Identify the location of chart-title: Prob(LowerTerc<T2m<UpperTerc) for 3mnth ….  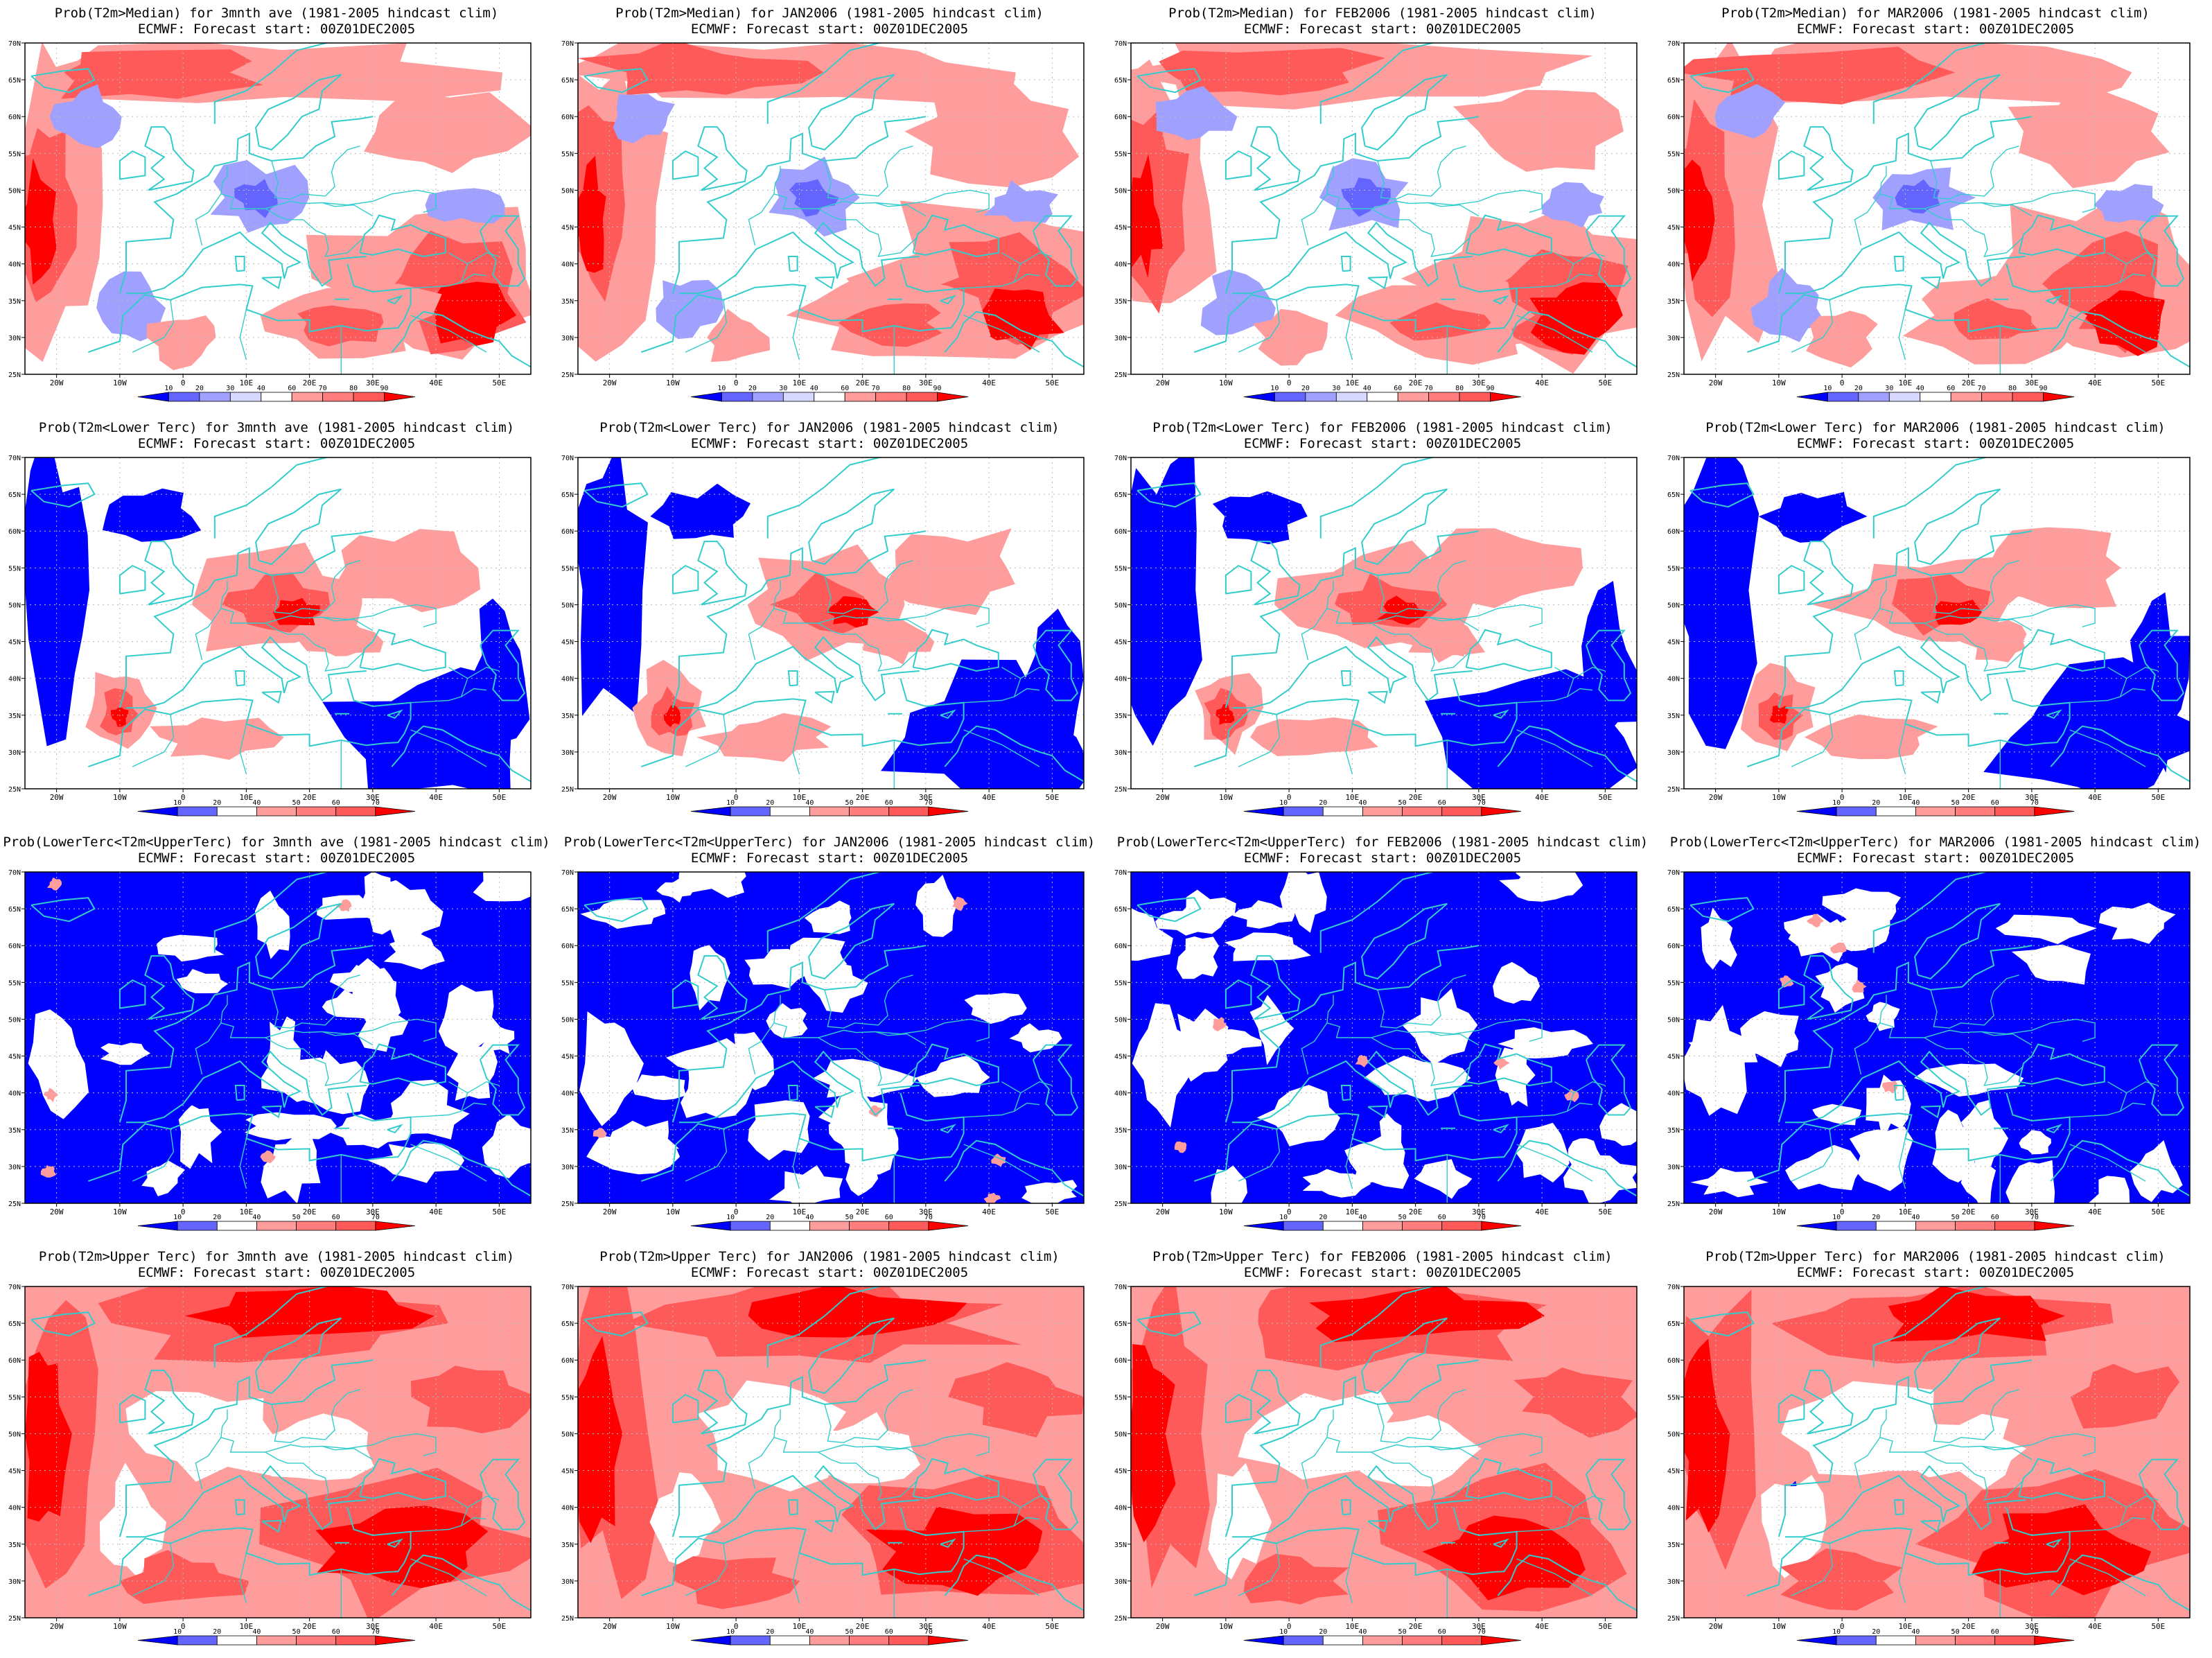
(276, 842).